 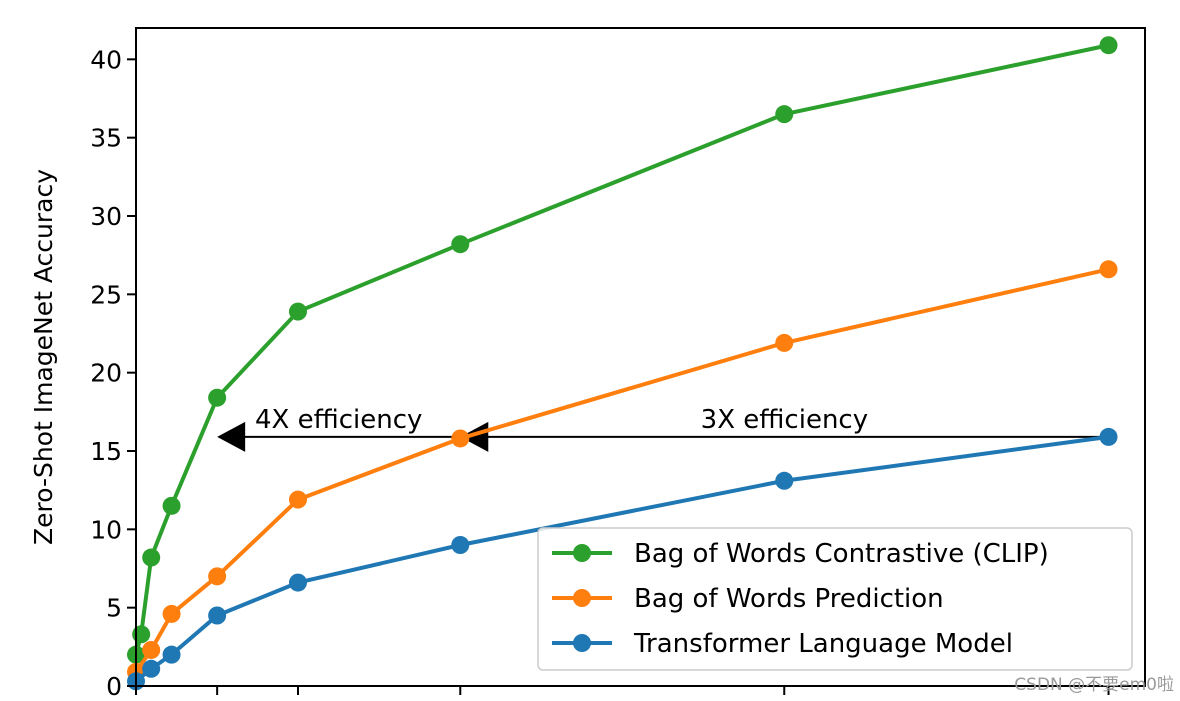 What do you see at coordinates (789, 599) in the screenshot?
I see `legend-label: Bag of Words Prediction` at bounding box center [789, 599].